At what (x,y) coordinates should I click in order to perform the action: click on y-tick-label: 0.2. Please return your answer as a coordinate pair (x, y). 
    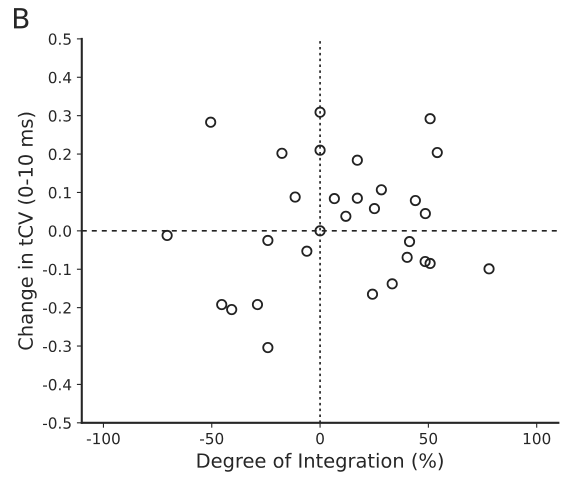
    Looking at the image, I should click on (59, 154).